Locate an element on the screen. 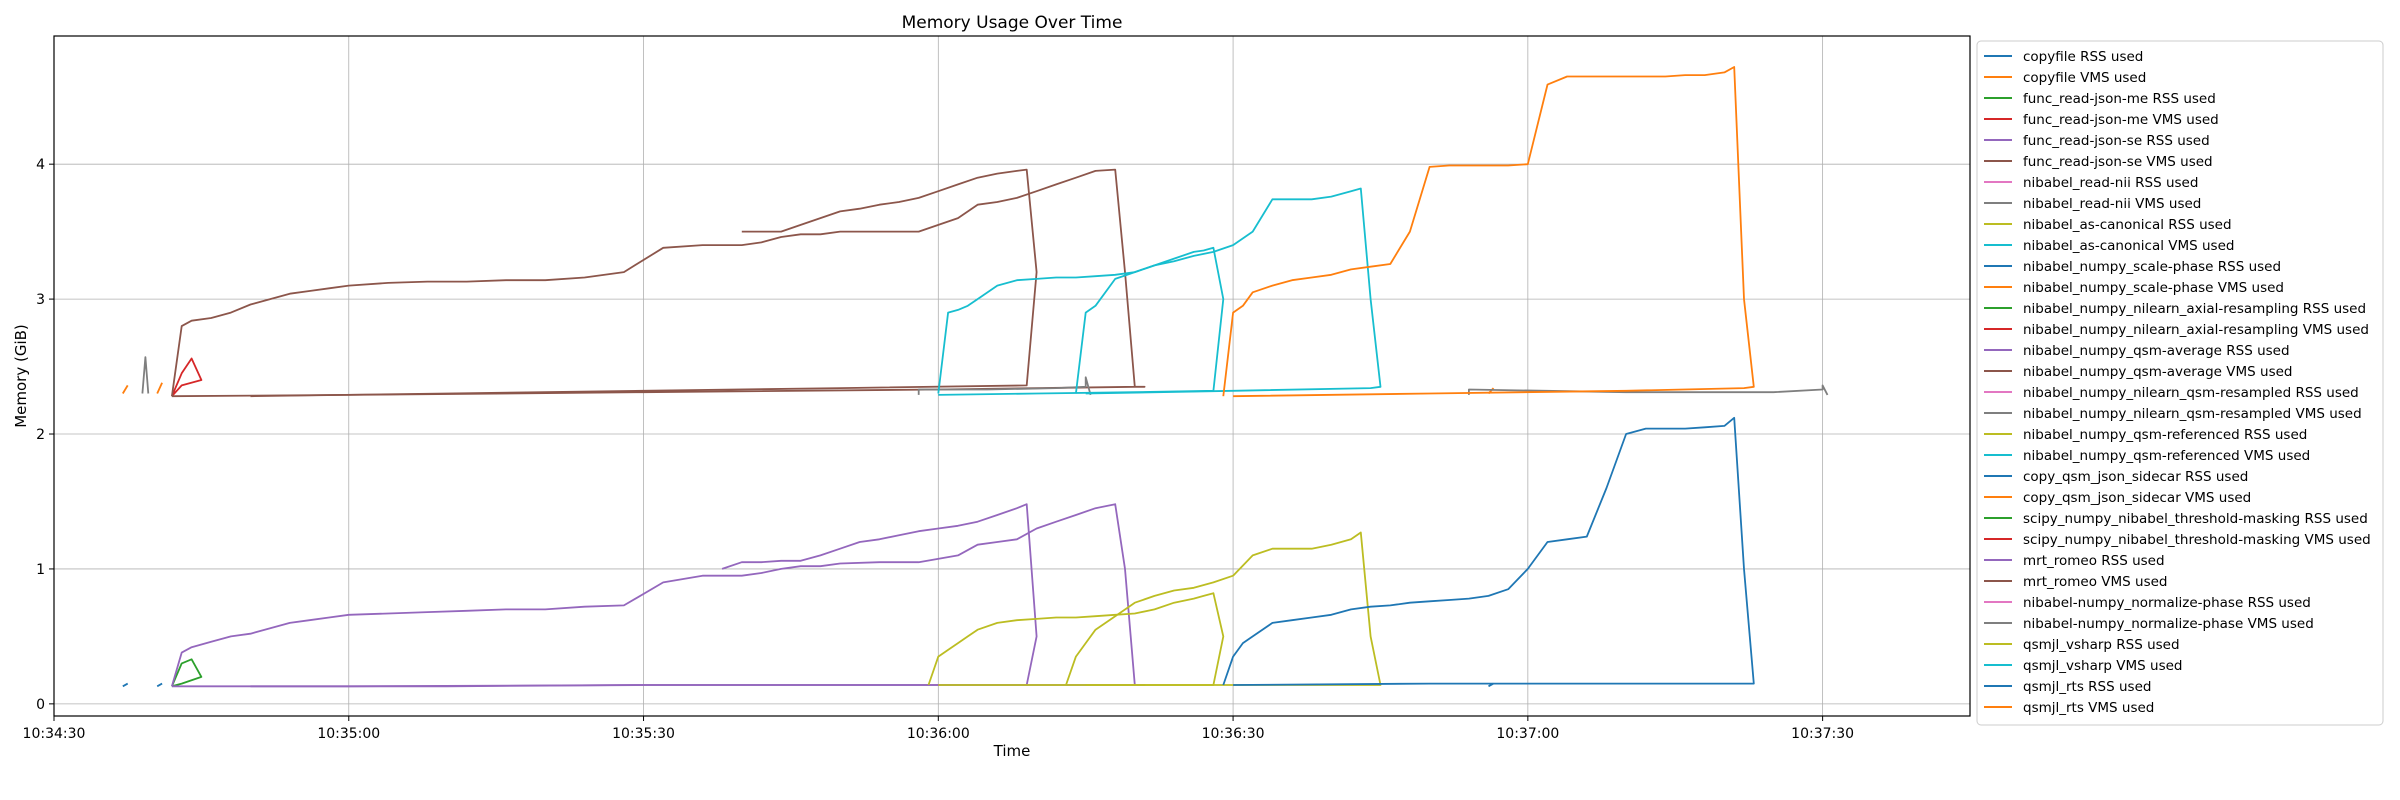 Image resolution: width=2400 pixels, height=800 pixels. x-tick-label: 10:36:00 is located at coordinates (938, 734).